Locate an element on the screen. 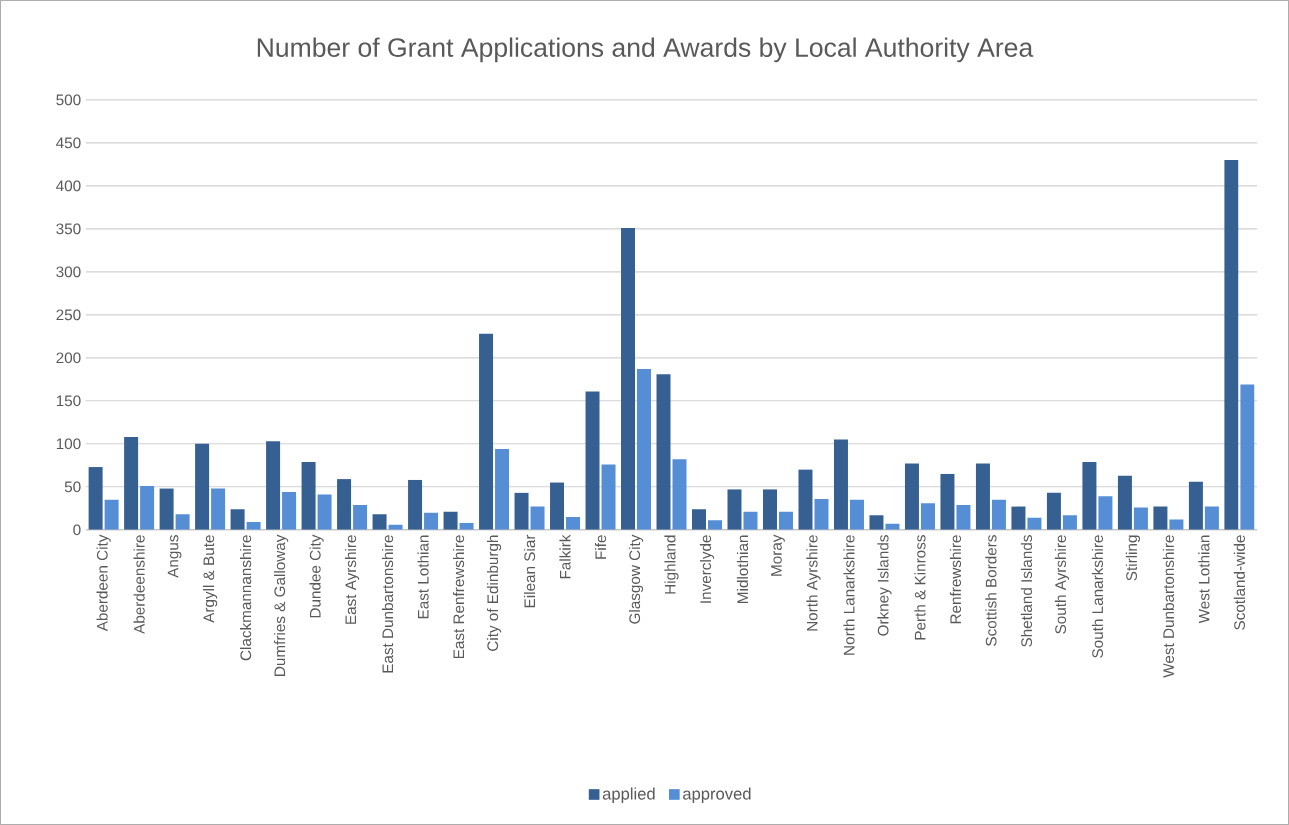  x-tick-label: West Lothian is located at coordinates (1204, 579).